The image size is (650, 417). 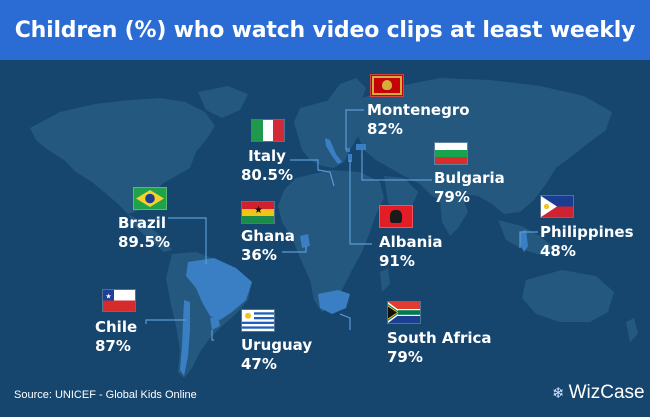 I want to click on europe, so click(x=333, y=133).